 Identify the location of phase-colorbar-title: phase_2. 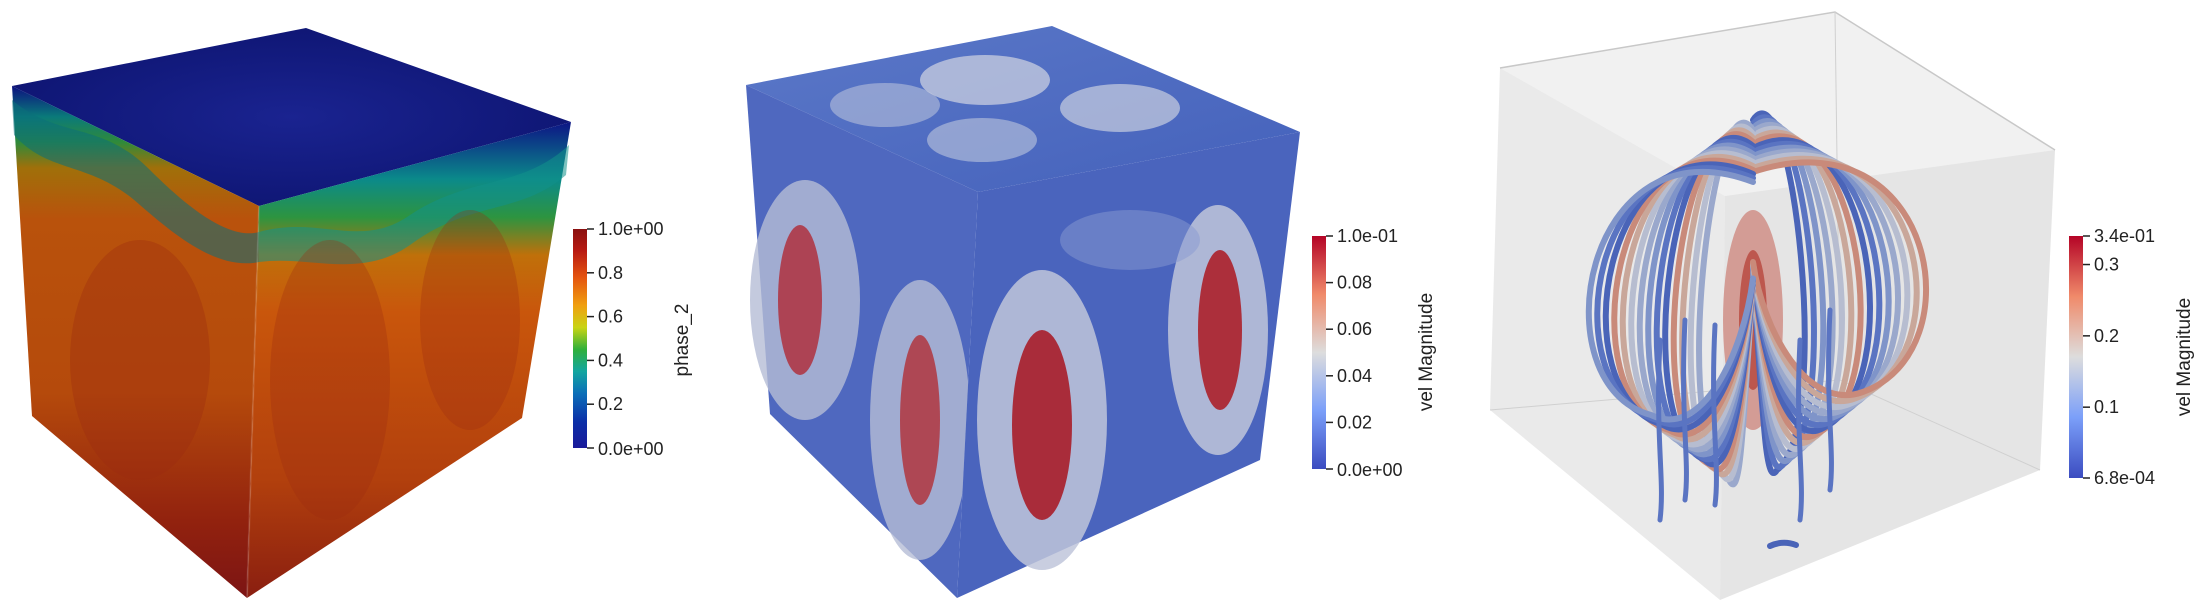
(682, 340).